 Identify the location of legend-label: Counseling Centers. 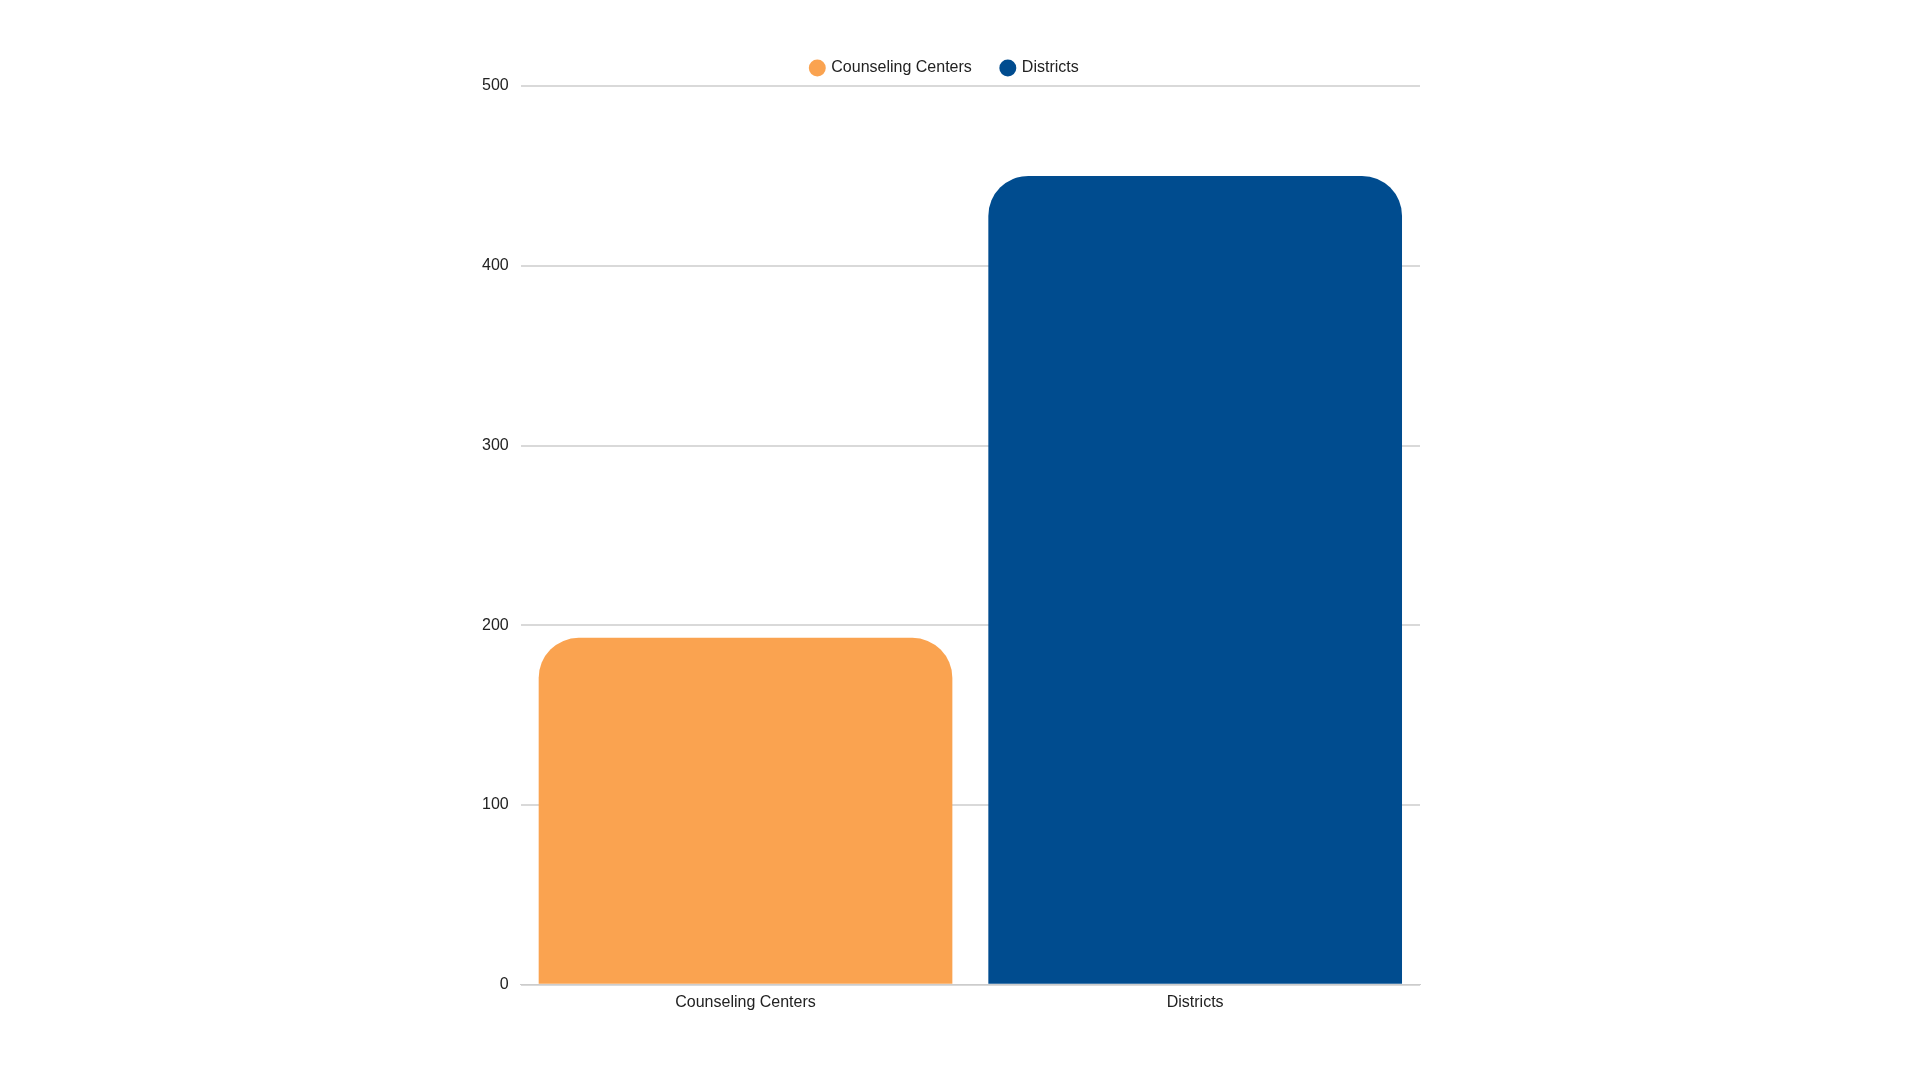
(901, 67).